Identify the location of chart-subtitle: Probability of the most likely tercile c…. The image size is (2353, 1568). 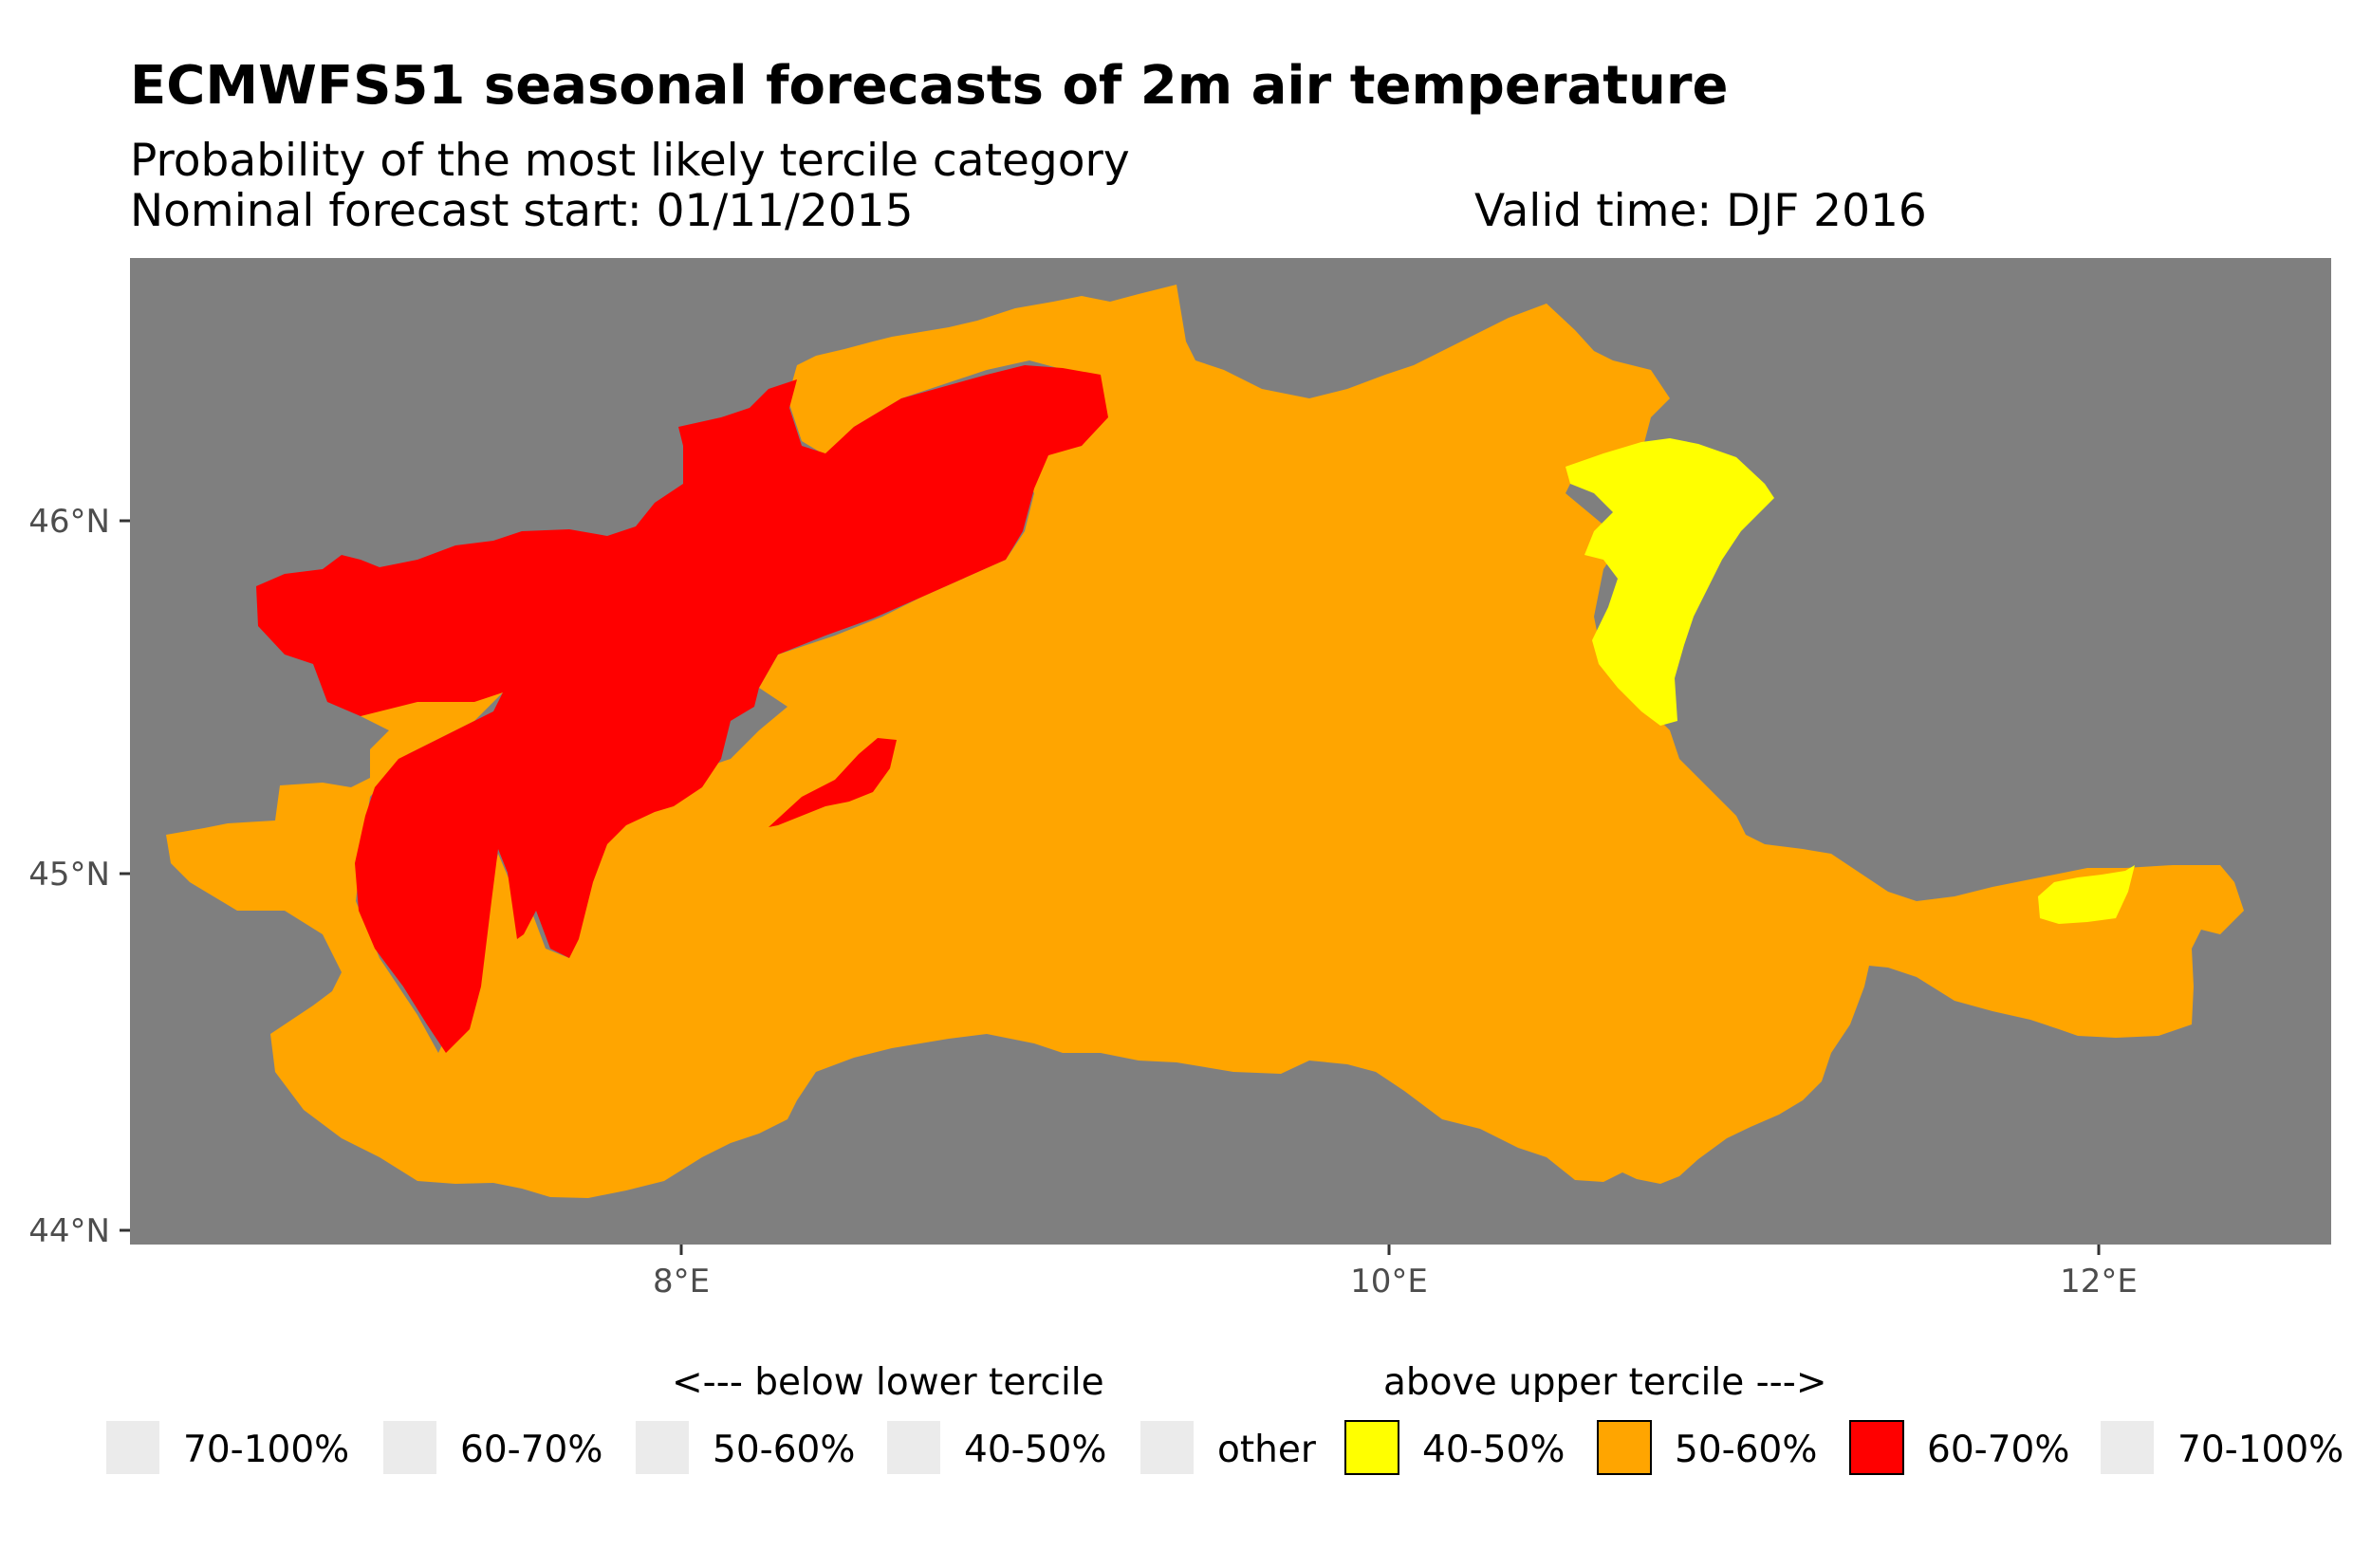
(630, 161).